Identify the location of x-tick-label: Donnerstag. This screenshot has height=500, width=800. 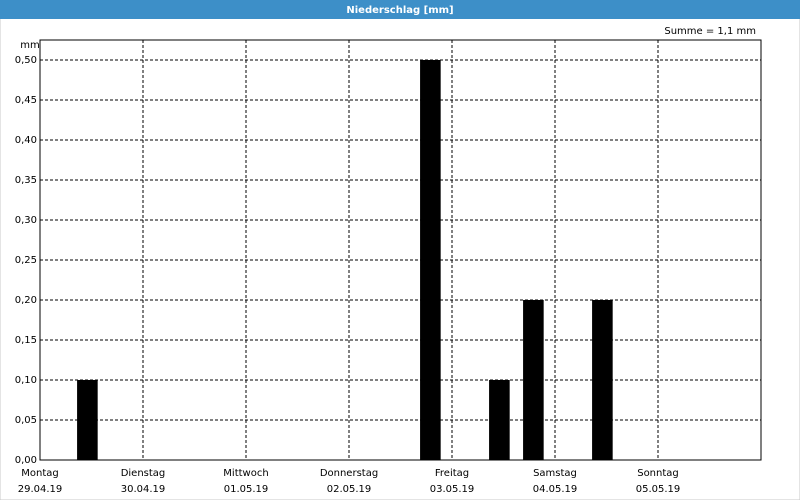
(349, 473).